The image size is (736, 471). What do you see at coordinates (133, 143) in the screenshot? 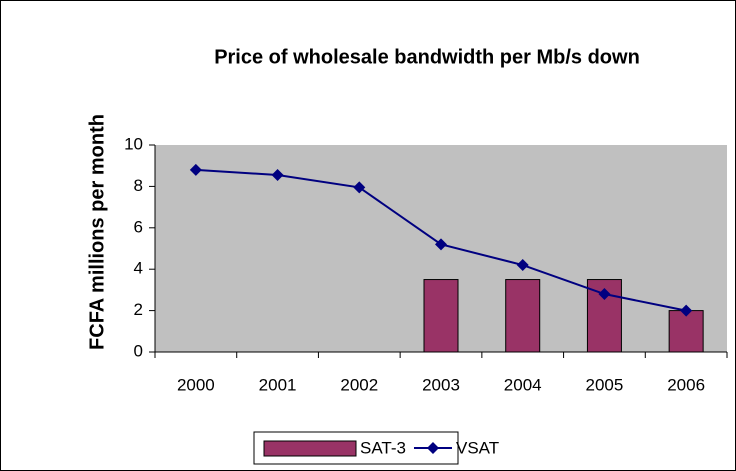
I see `y-tick-label: 10` at bounding box center [133, 143].